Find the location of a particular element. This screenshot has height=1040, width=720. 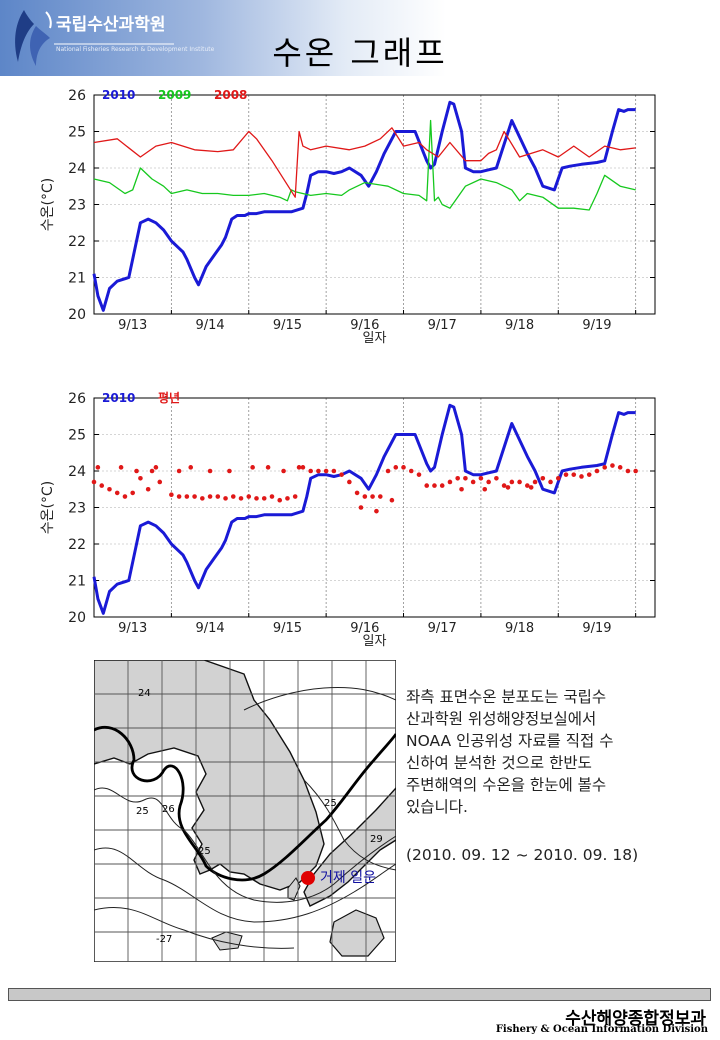

map-isotherm-thick is located at coordinates (245, 804).